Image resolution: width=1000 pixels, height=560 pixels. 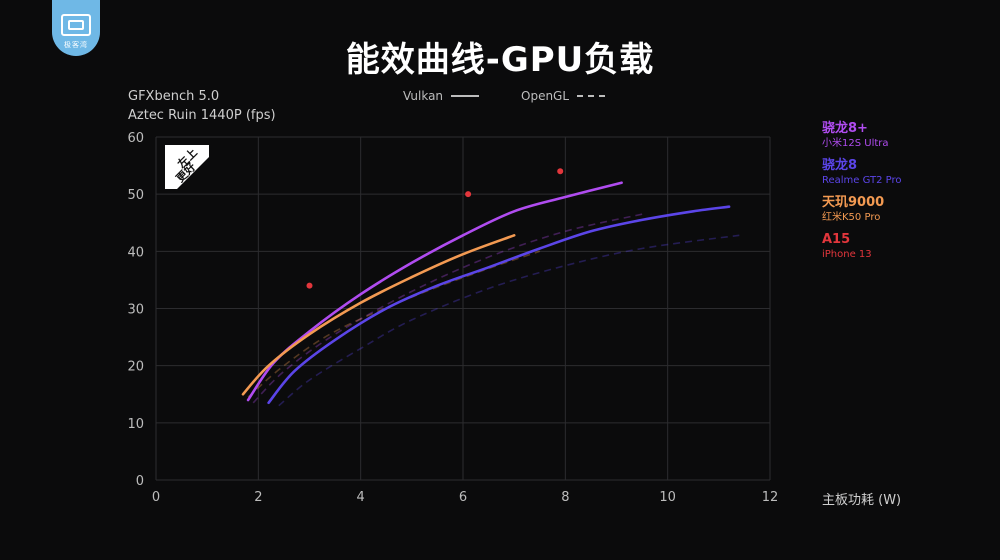 What do you see at coordinates (135, 310) in the screenshot?
I see `y-tick-label: 30` at bounding box center [135, 310].